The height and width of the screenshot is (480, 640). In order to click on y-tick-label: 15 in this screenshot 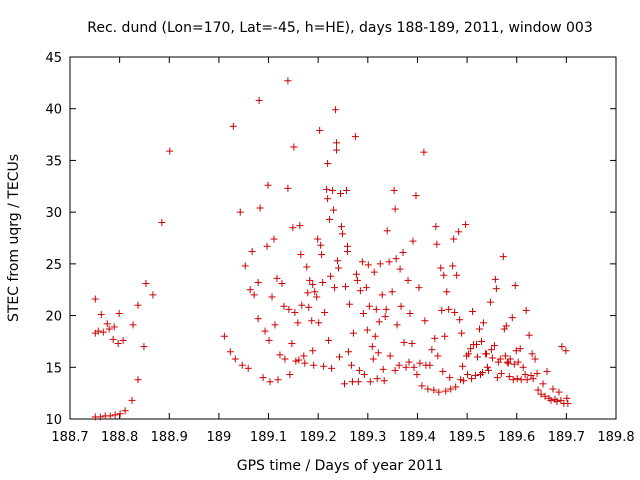, I will do `click(53, 368)`.